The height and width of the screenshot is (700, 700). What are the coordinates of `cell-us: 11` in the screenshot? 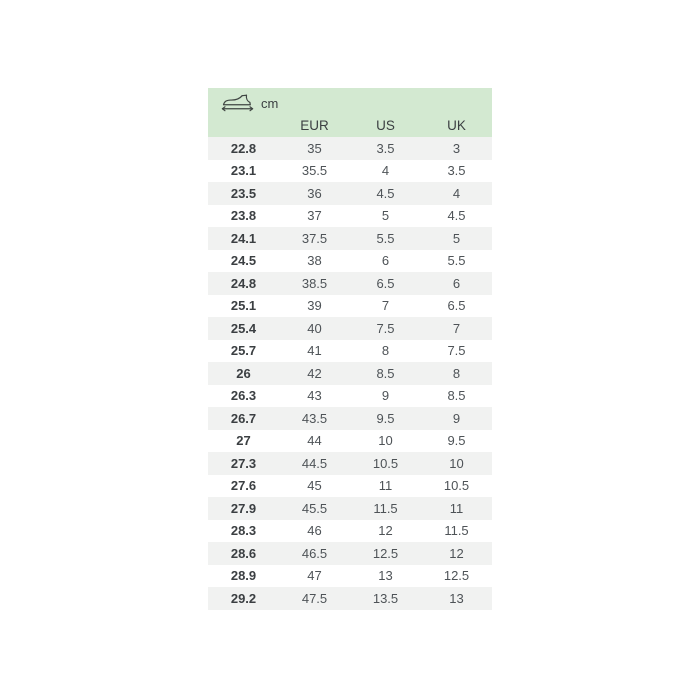 It's located at (385, 486).